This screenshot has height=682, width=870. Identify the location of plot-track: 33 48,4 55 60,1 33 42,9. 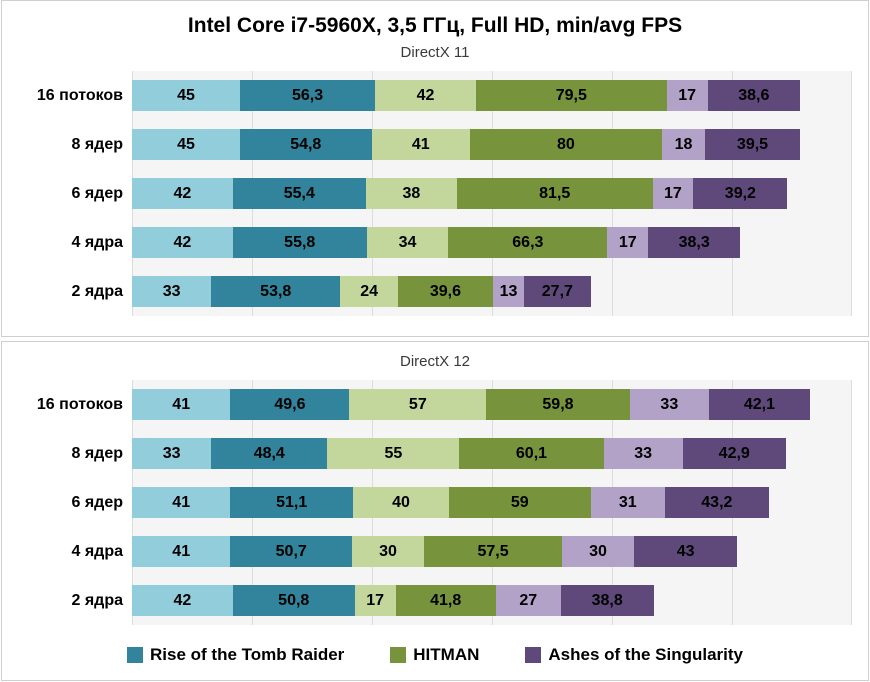
(492, 453).